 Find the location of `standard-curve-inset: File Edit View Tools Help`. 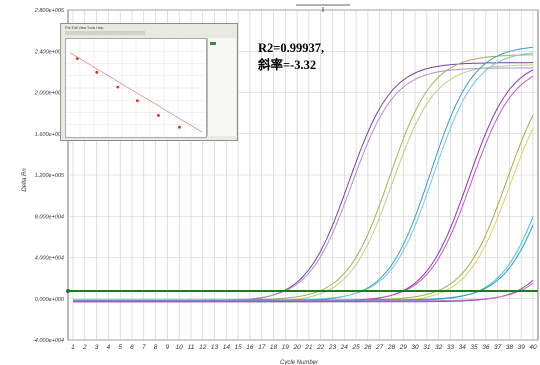

standard-curve-inset: File Edit View Tools Help is located at coordinates (149, 82).